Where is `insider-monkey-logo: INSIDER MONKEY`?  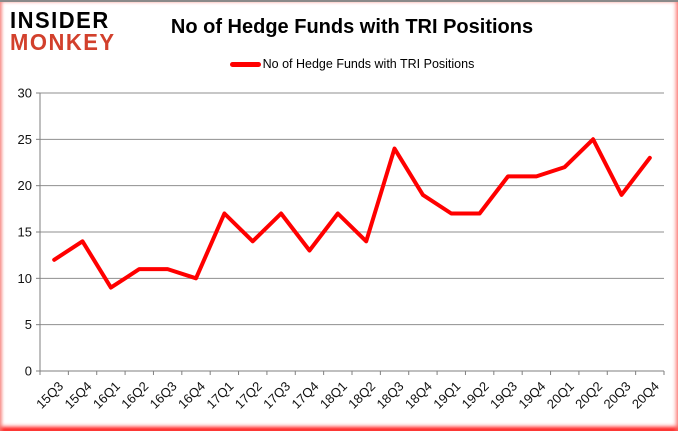
insider-monkey-logo: INSIDER MONKEY is located at coordinates (63, 31).